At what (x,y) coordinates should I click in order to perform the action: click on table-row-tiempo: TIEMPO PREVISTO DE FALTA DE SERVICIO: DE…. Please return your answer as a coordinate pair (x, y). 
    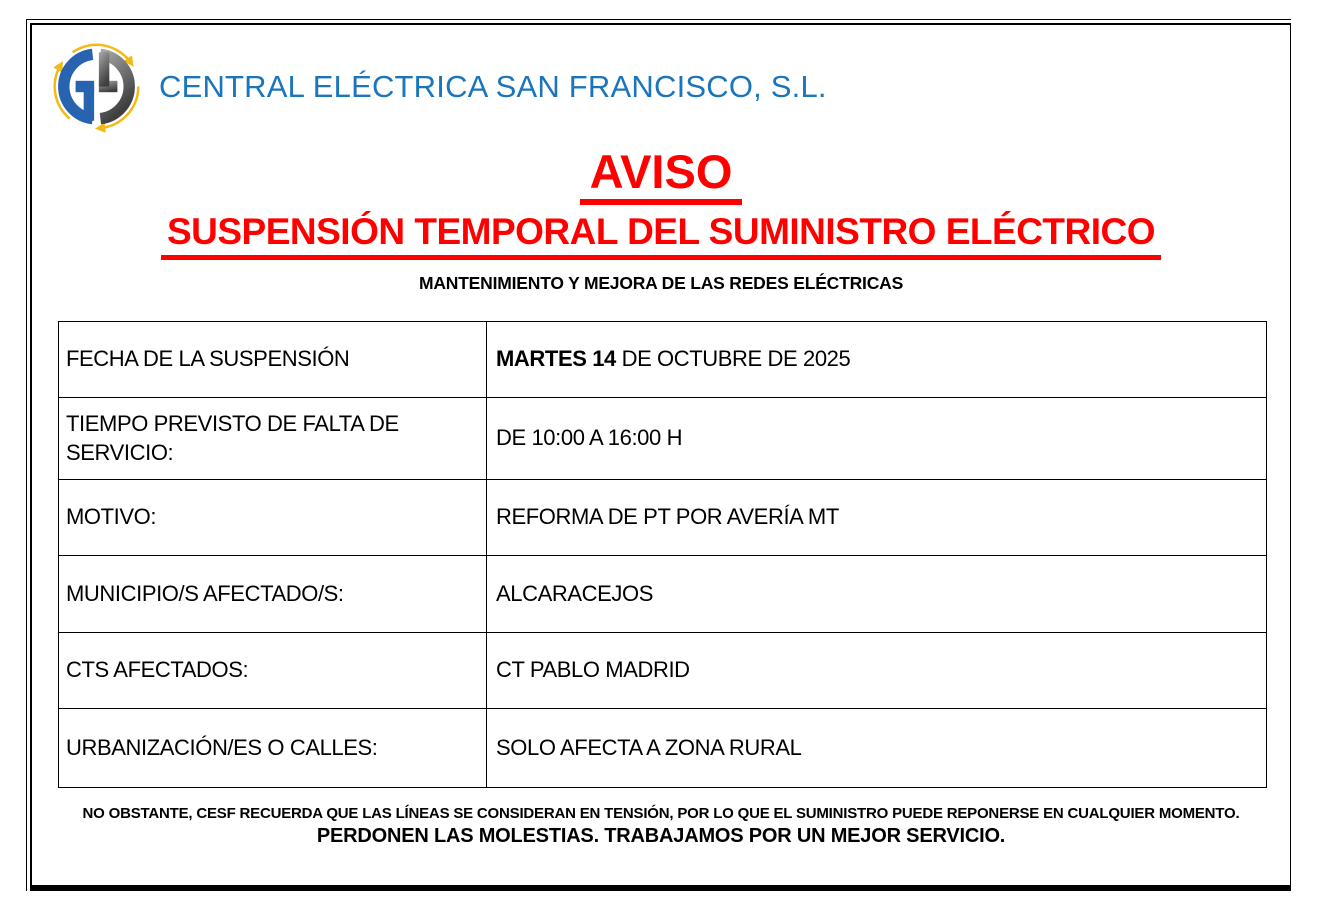
    Looking at the image, I should click on (662, 439).